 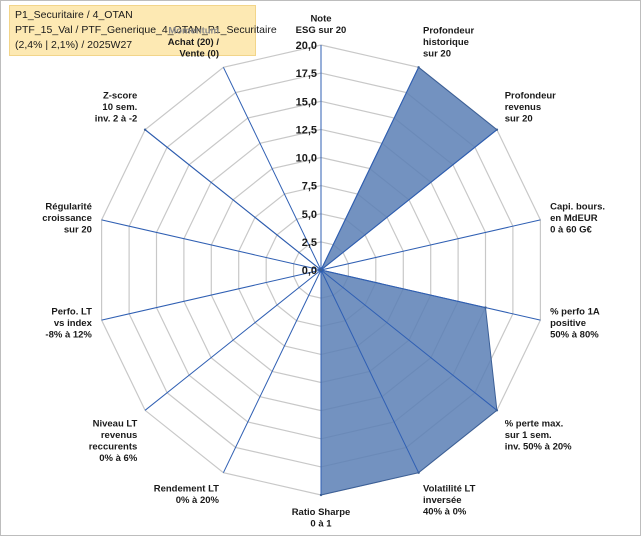 I want to click on axis-label-5-line-2: positive, so click(x=568, y=323).